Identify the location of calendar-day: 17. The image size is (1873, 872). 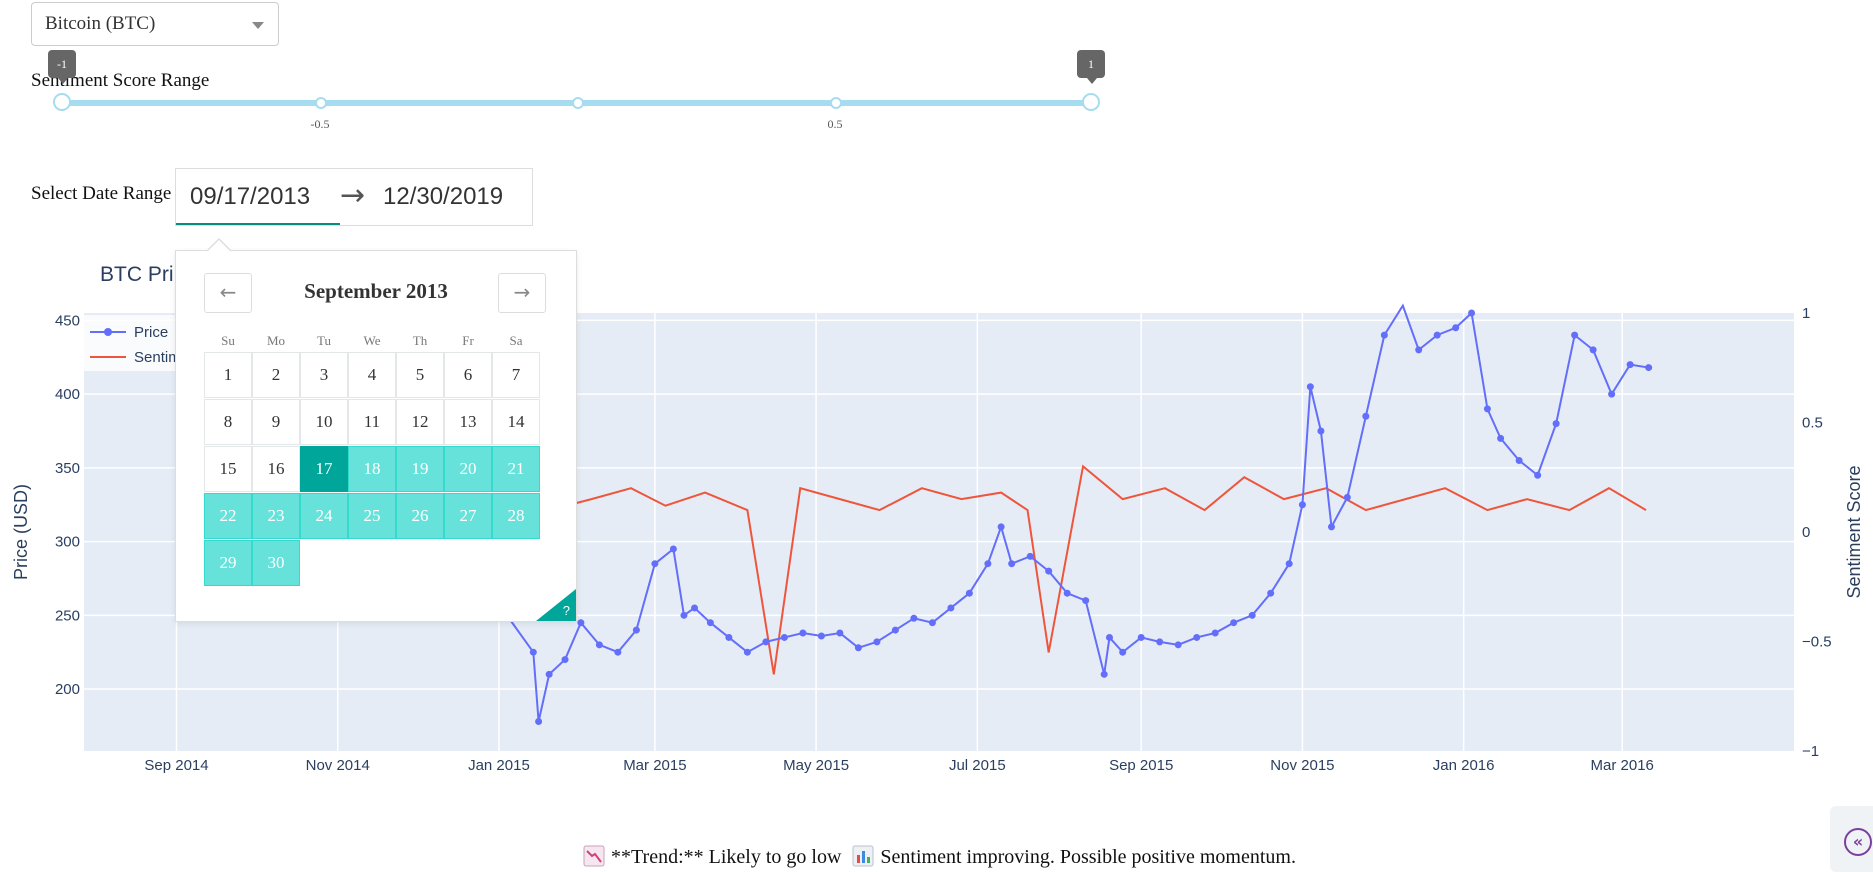
(324, 469).